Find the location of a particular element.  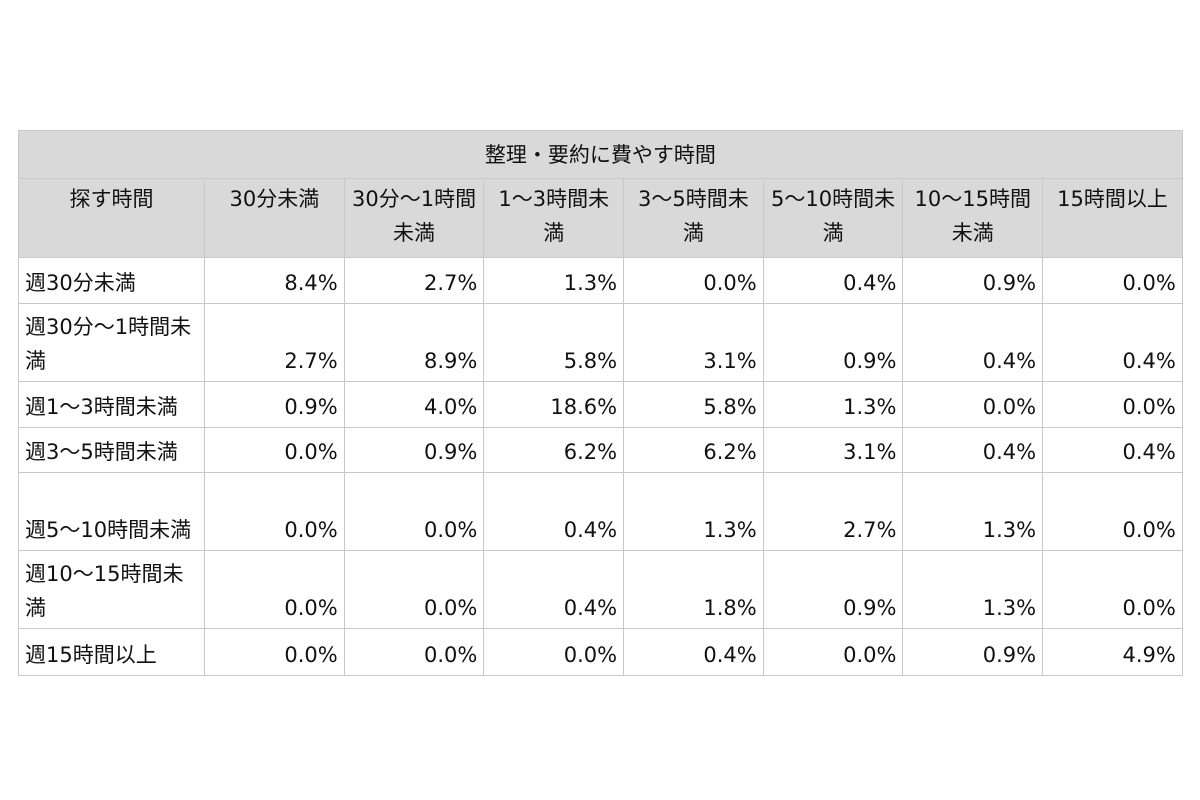

column-header: 5〜10時間未満 is located at coordinates (833, 218).